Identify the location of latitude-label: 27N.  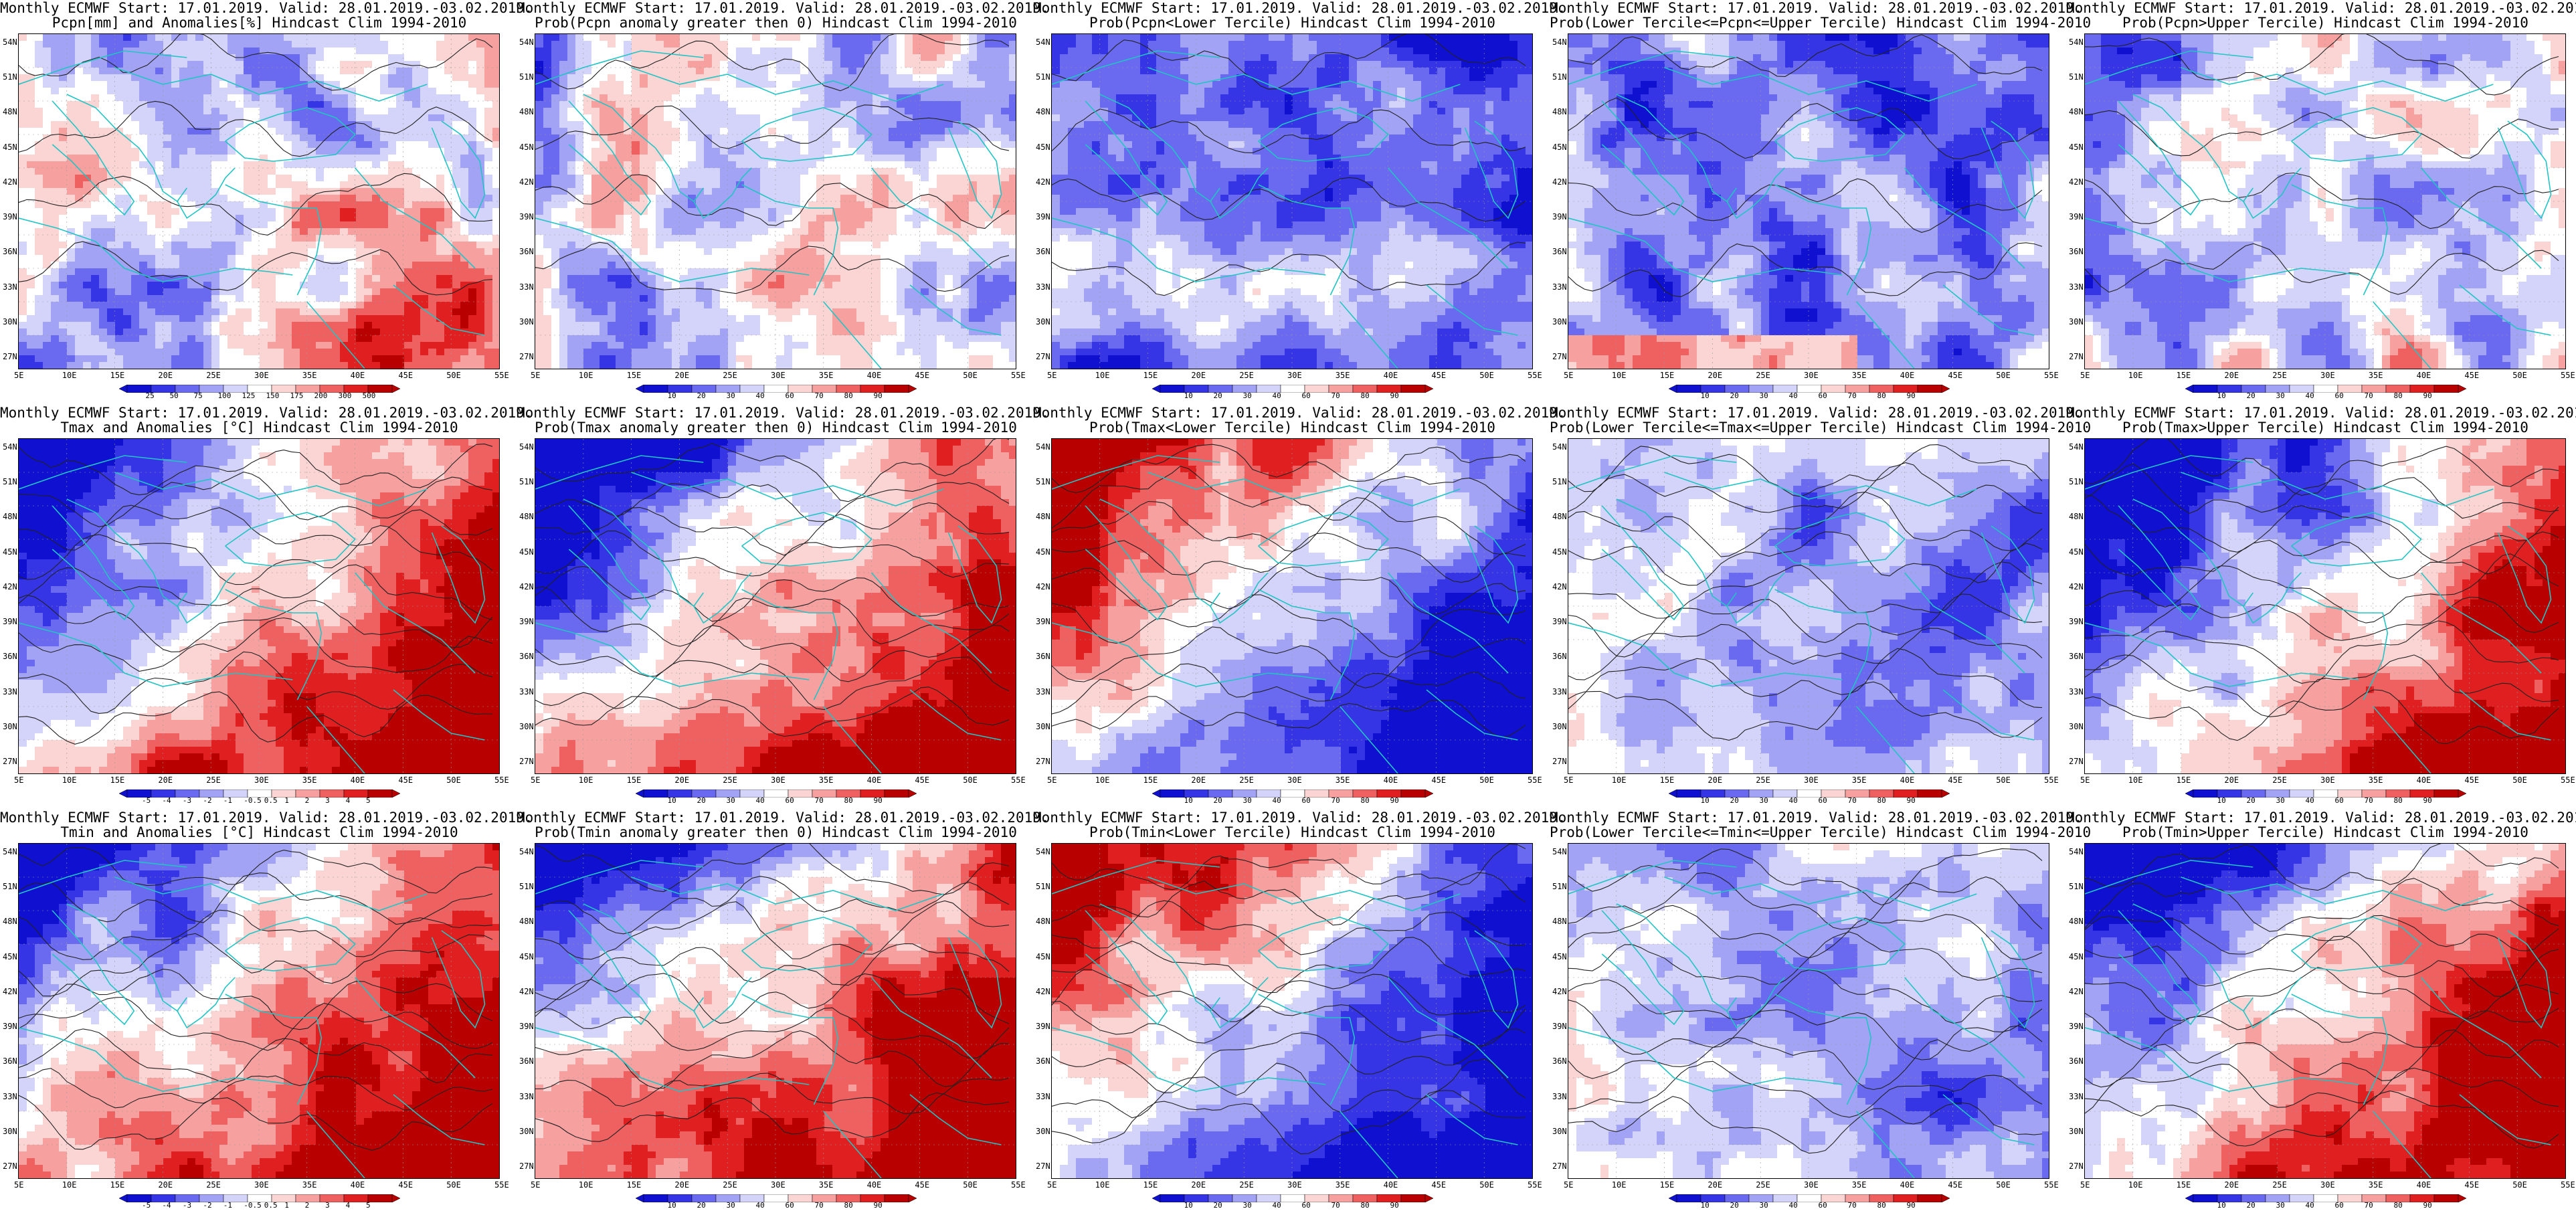
(1043, 761).